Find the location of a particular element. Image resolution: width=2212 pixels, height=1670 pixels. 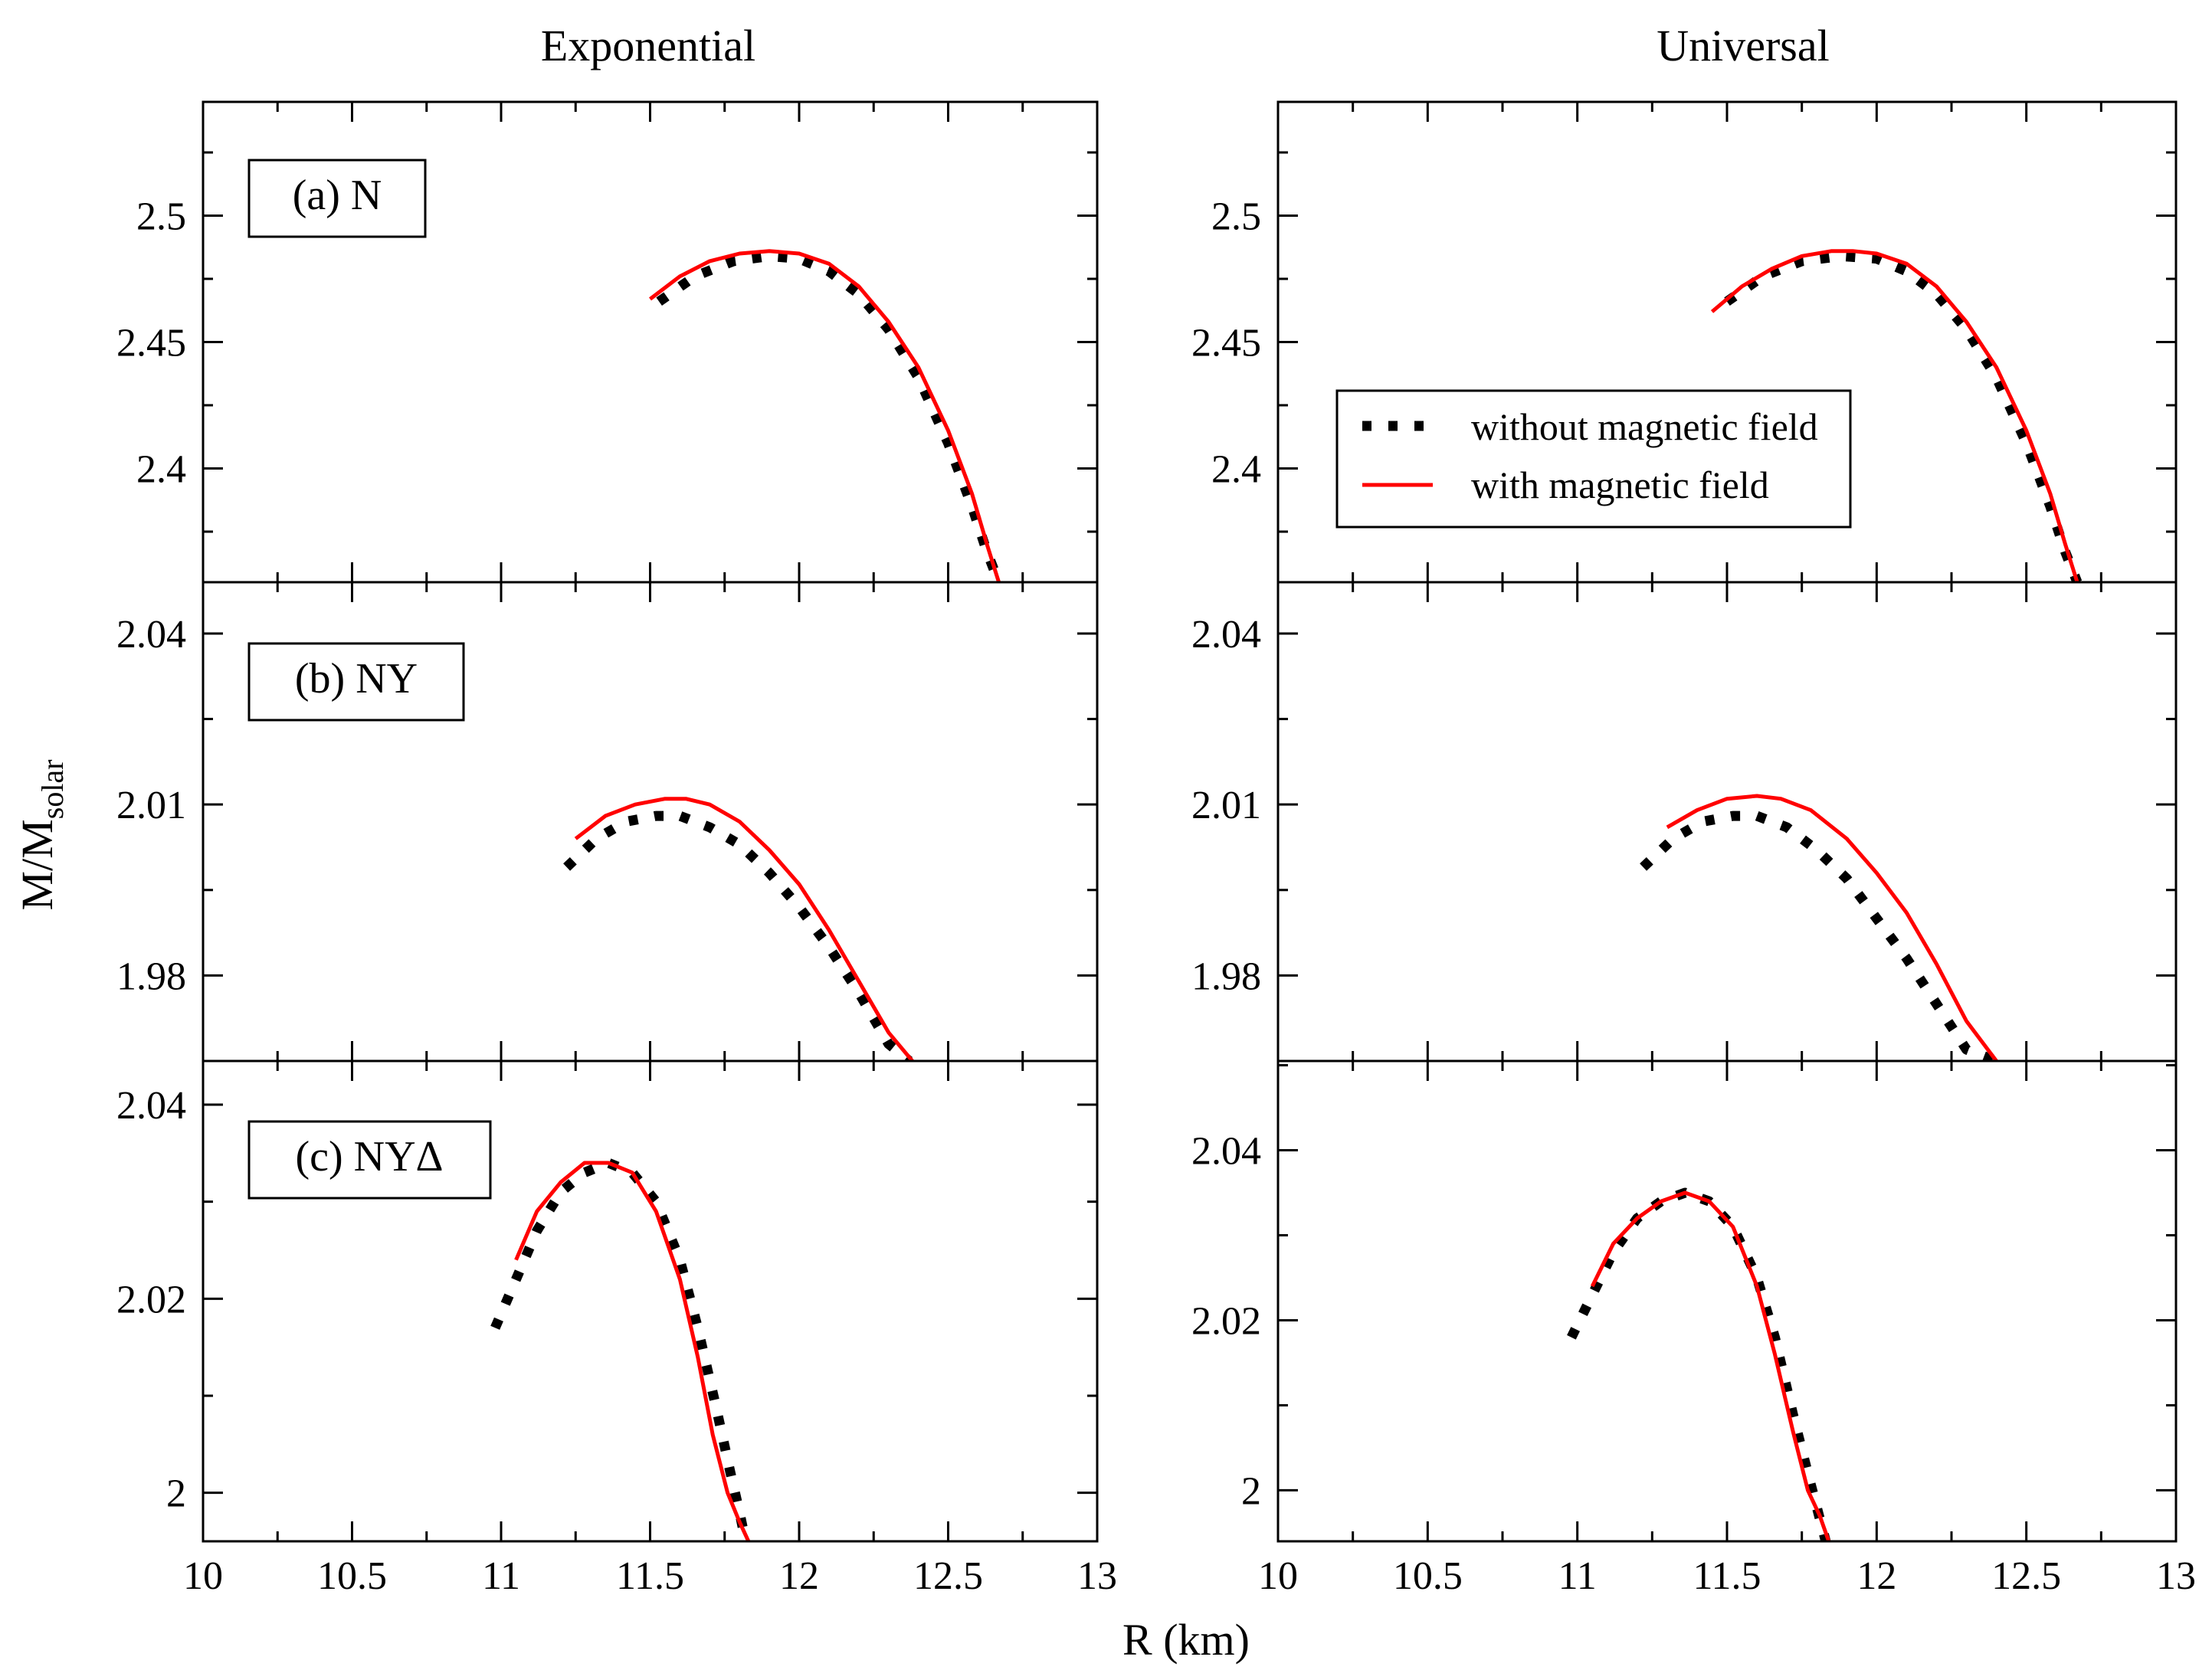

panel-label-a-text: (a) N is located at coordinates (337, 195).